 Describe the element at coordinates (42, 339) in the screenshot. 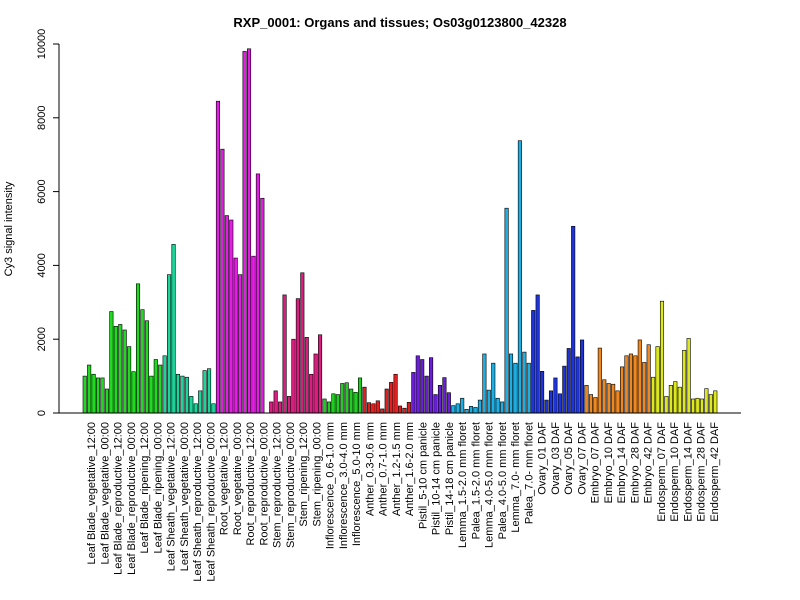

I see `y-tick-label: 2000` at that location.